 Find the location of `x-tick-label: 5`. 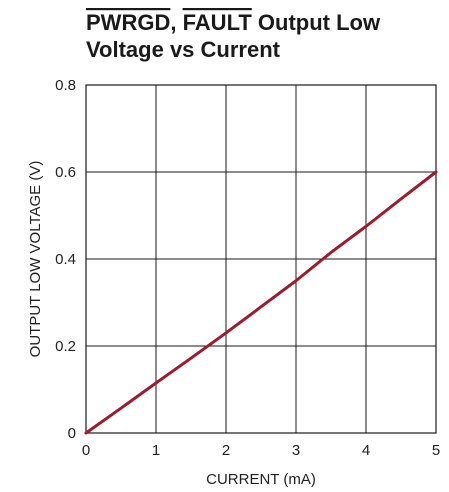

x-tick-label: 5 is located at coordinates (436, 450).